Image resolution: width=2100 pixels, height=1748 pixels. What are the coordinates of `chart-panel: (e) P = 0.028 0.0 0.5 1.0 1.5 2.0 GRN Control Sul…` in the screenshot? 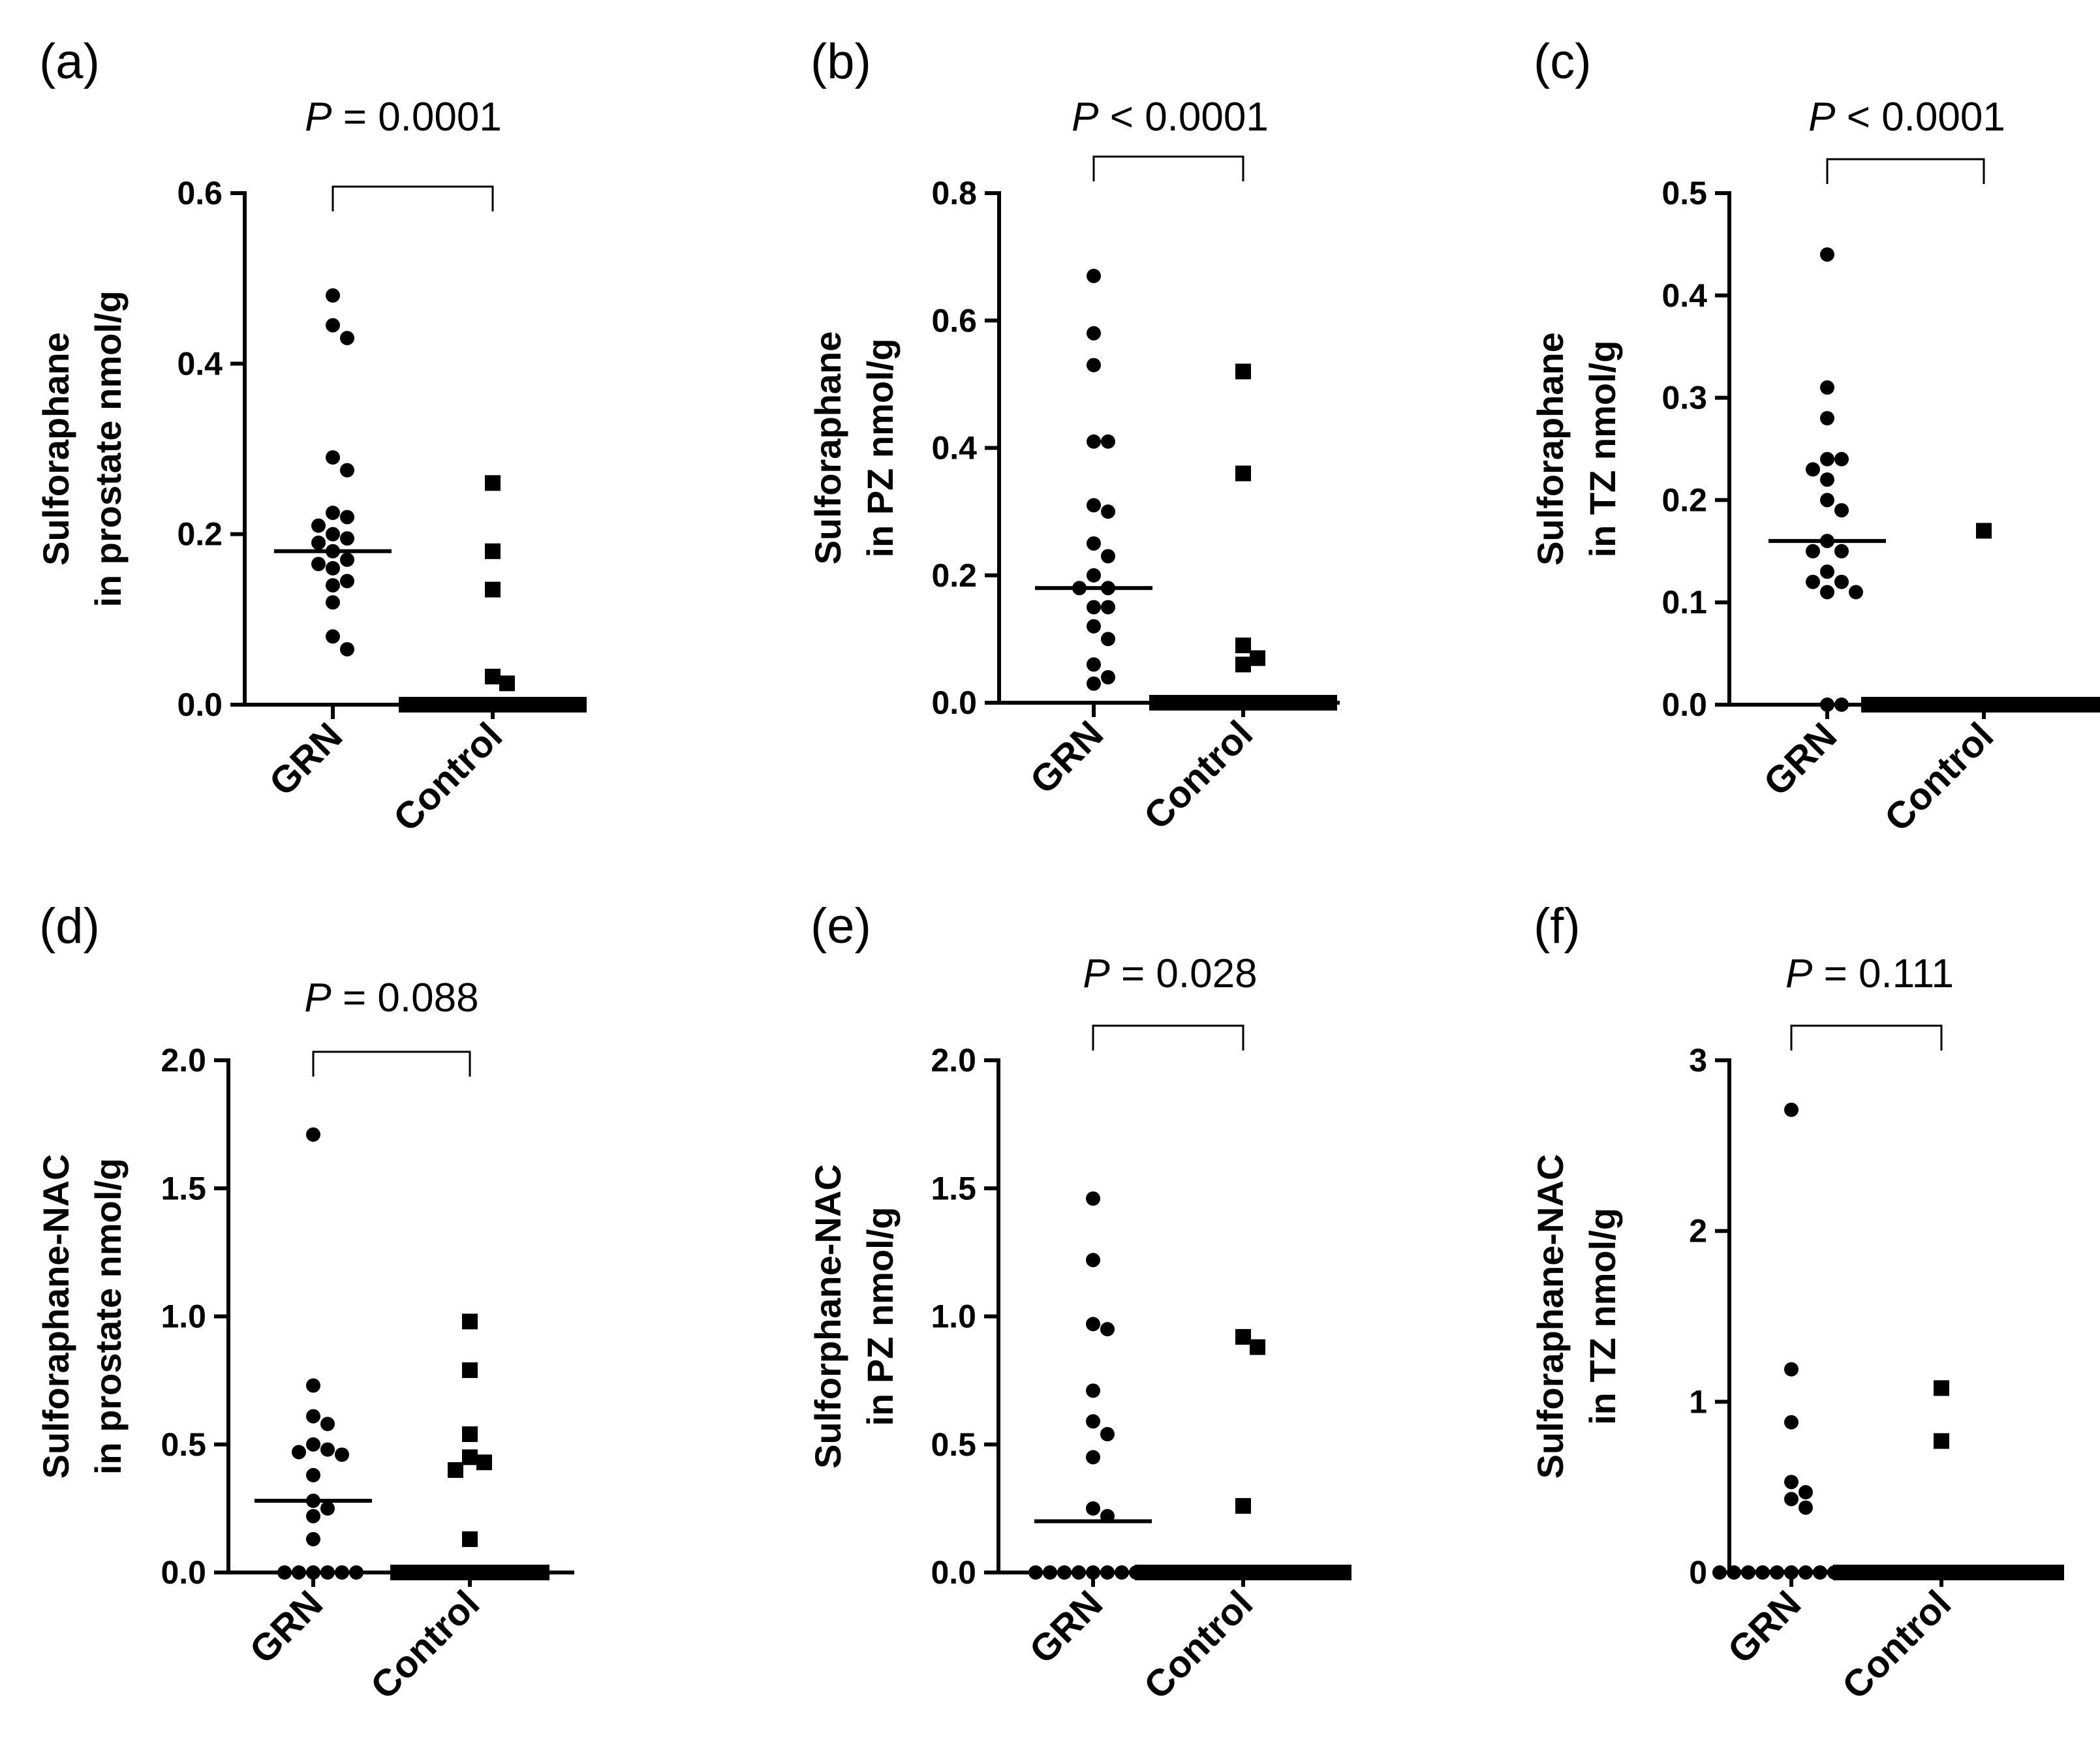 It's located at (1079, 1303).